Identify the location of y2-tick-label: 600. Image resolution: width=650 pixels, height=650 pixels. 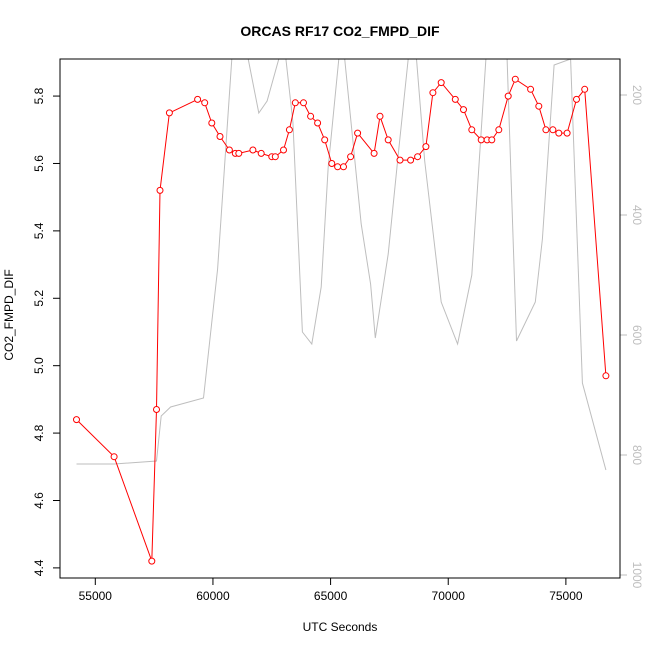
(637, 335).